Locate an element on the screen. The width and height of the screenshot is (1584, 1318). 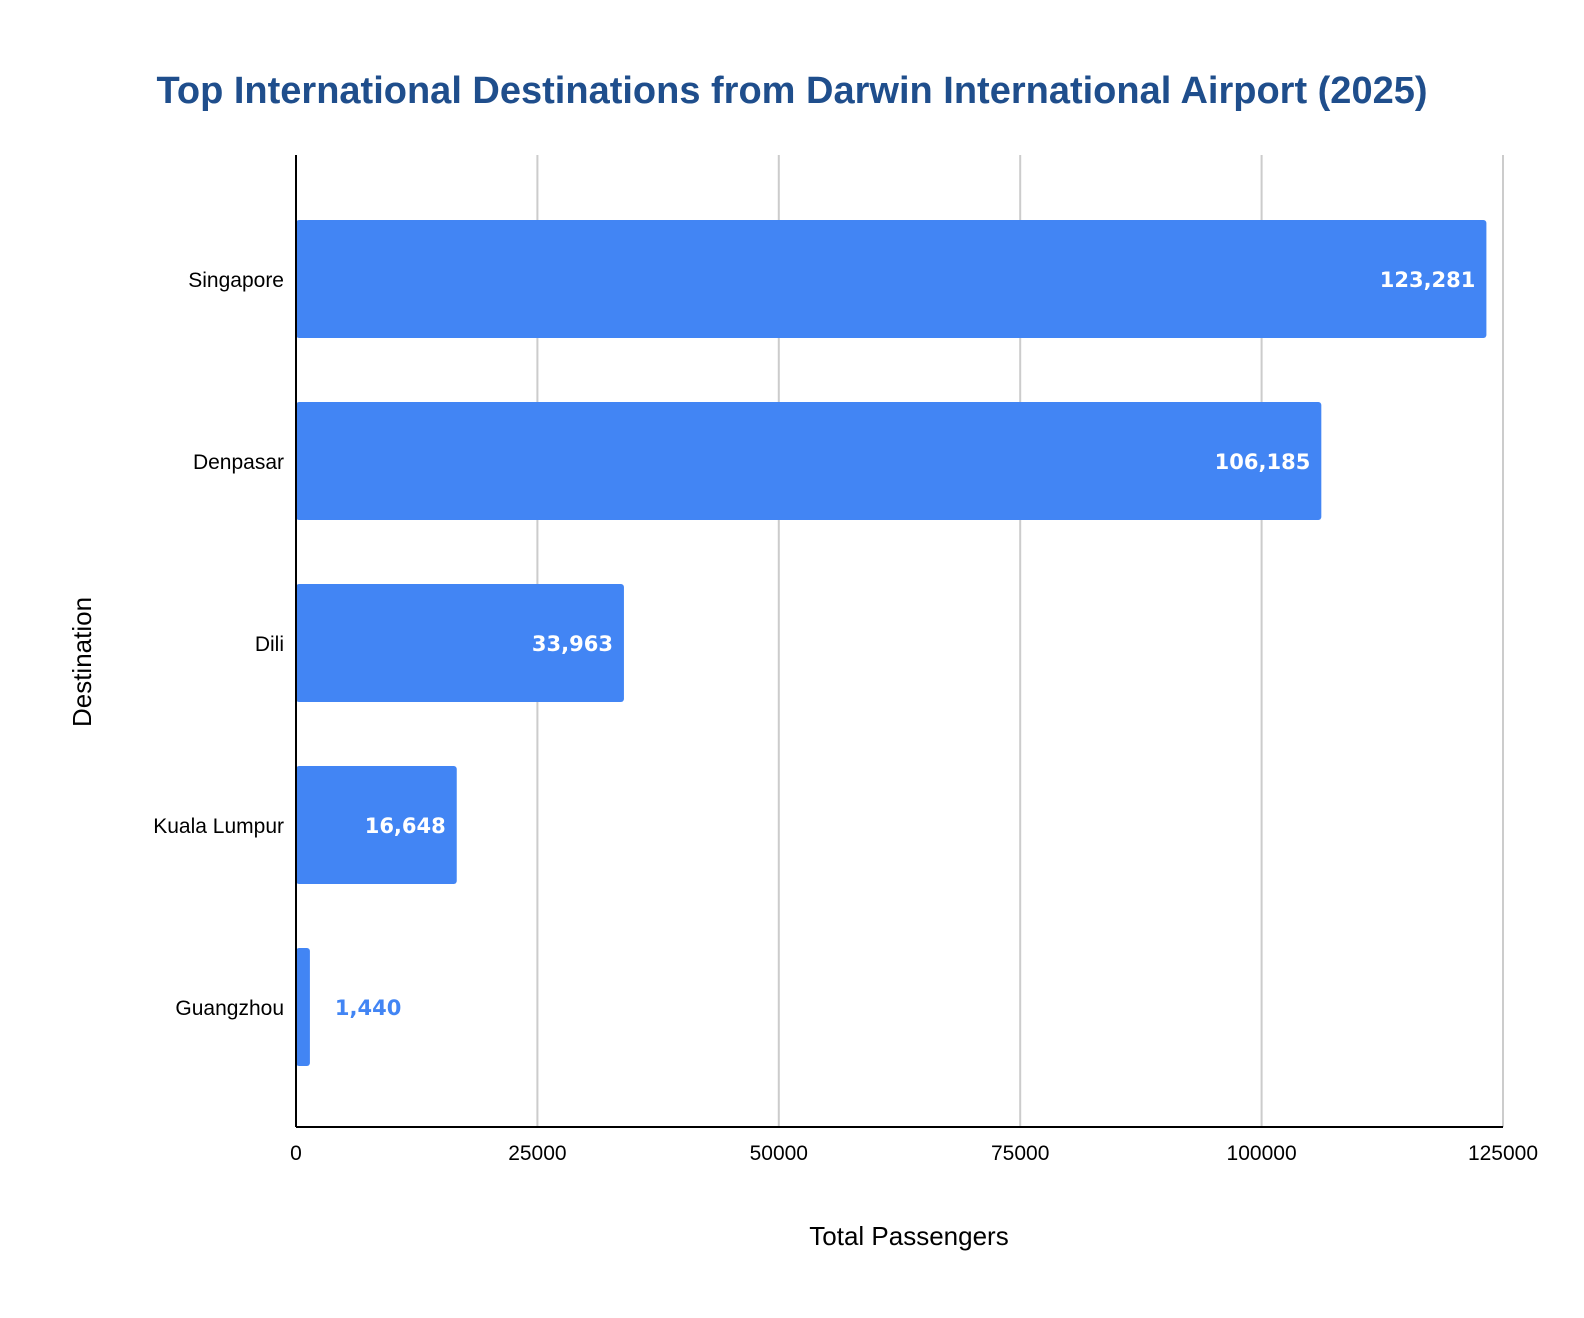
data-label-4: 1,440 is located at coordinates (368, 1008).